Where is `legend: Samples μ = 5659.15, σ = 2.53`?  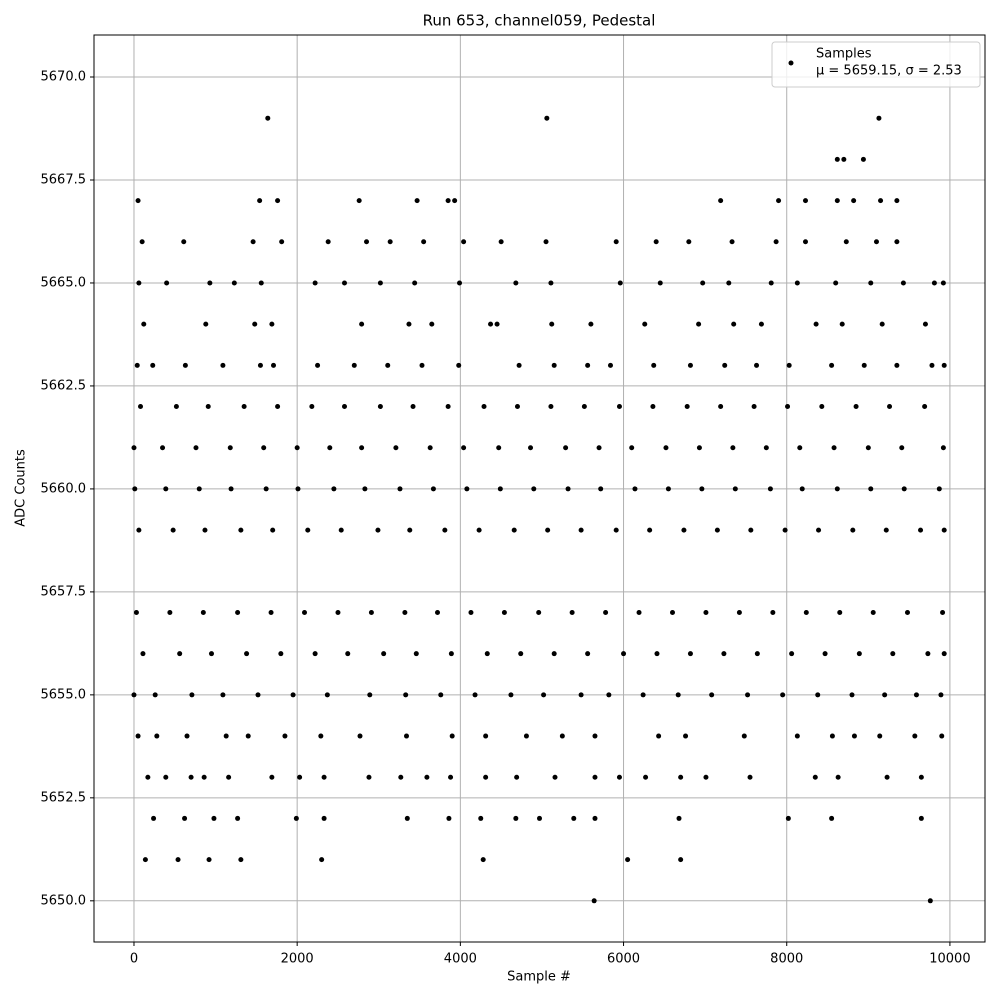 legend: Samples μ = 5659.15, σ = 2.53 is located at coordinates (876, 64).